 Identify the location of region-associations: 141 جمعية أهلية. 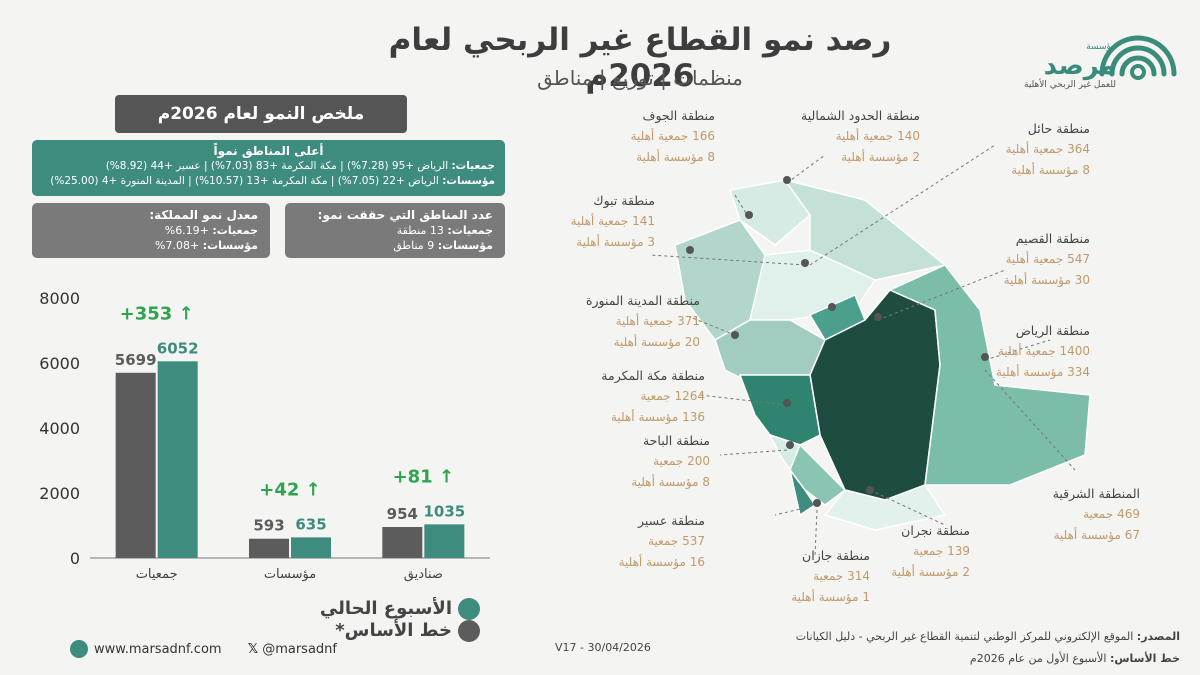
(612, 221).